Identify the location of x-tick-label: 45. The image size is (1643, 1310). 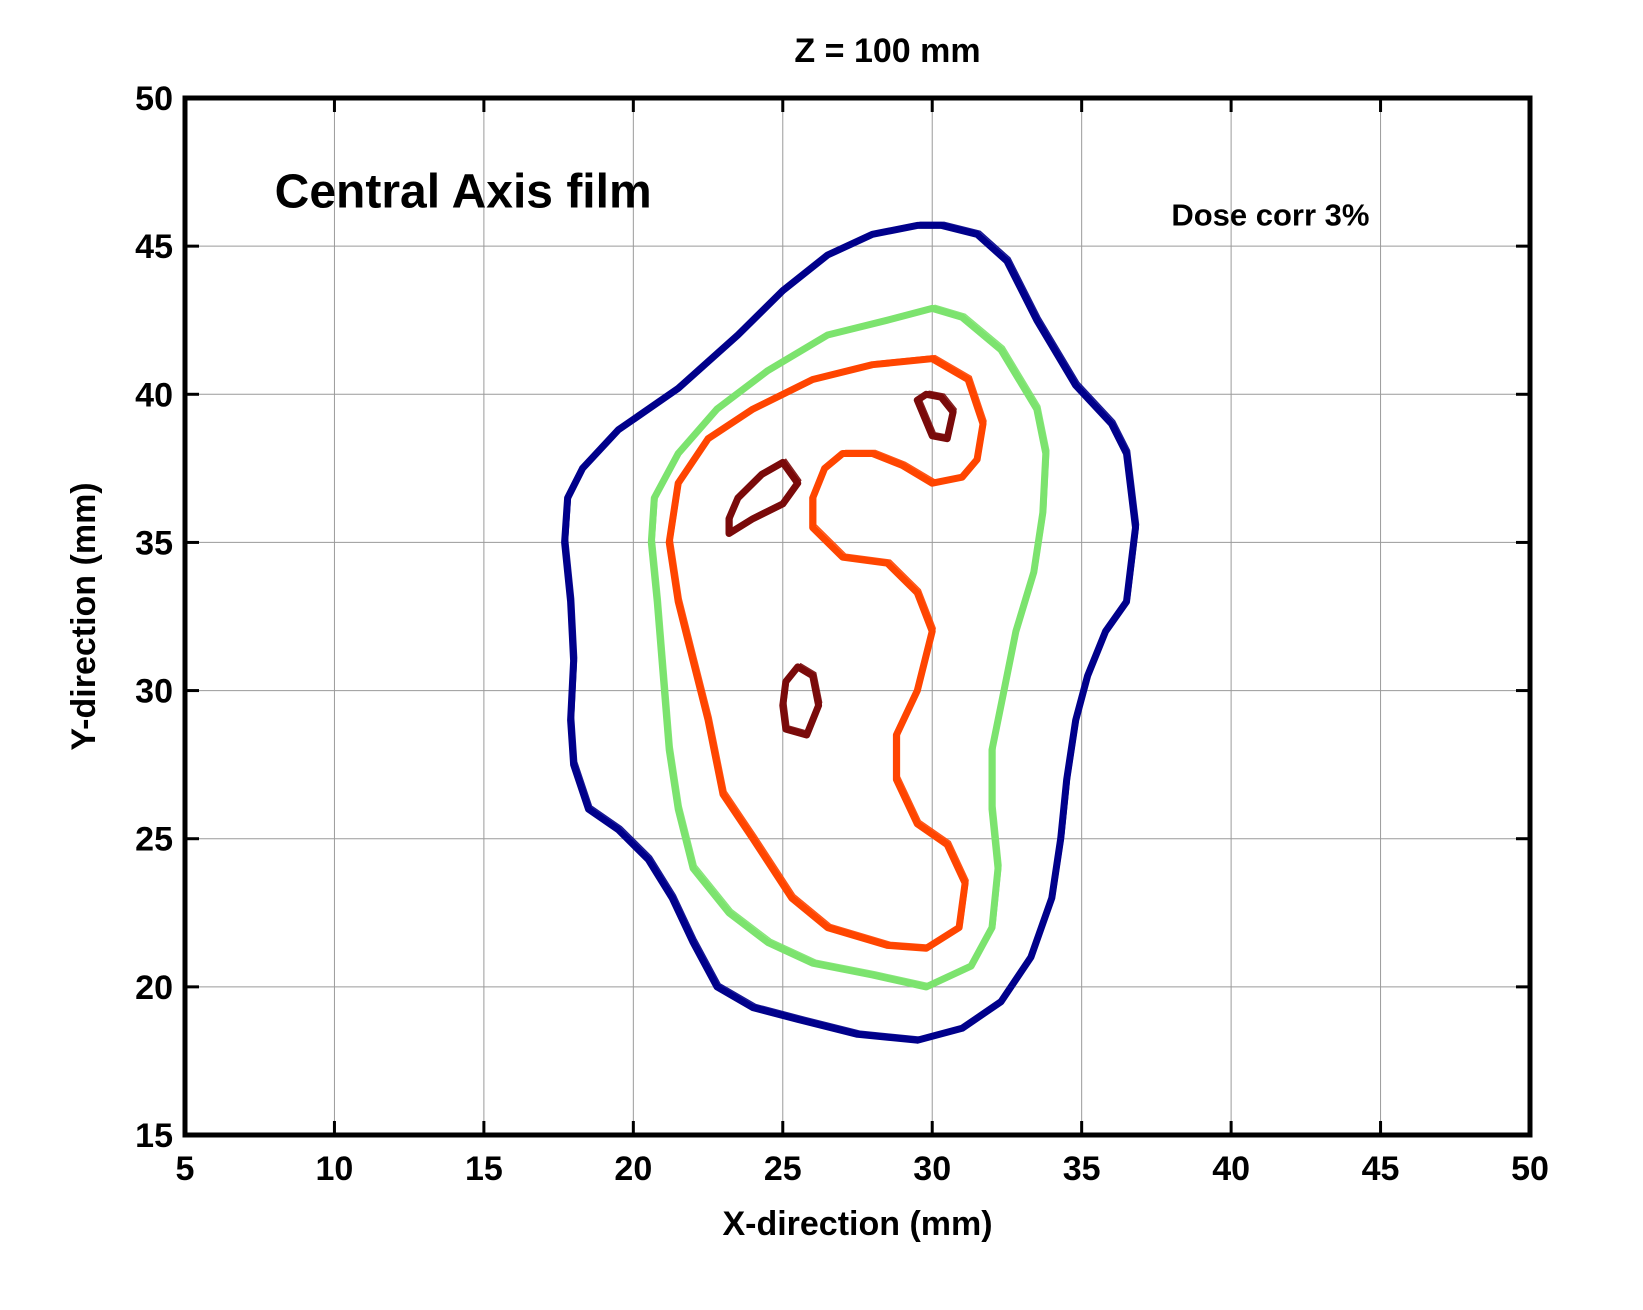
(1381, 1169).